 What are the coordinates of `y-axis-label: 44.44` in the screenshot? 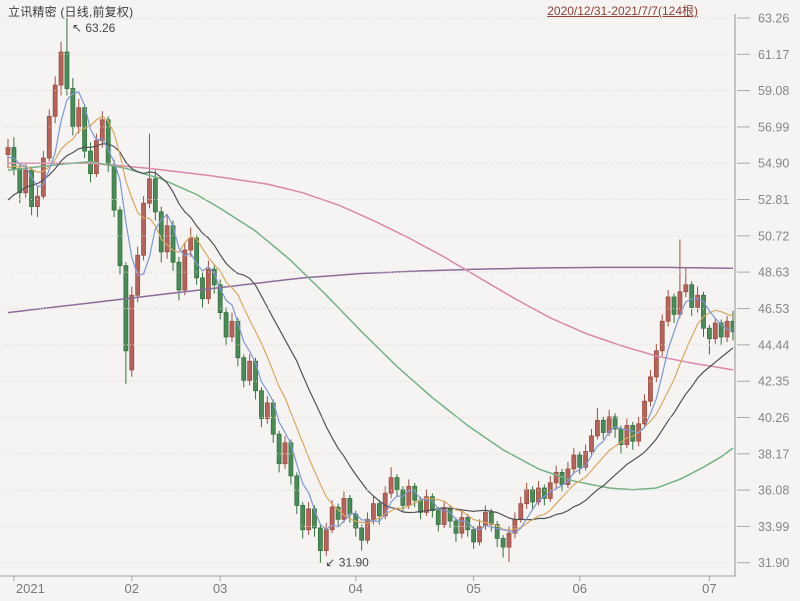 It's located at (773, 345).